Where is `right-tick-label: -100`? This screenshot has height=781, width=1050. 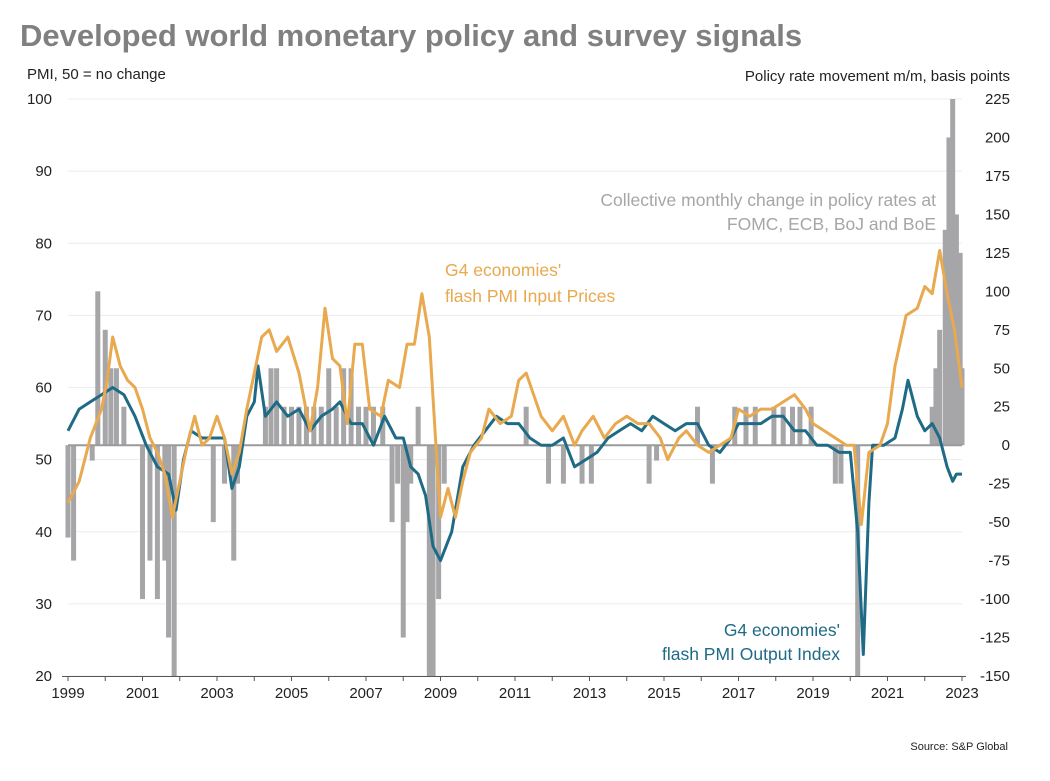 right-tick-label: -100 is located at coordinates (995, 599).